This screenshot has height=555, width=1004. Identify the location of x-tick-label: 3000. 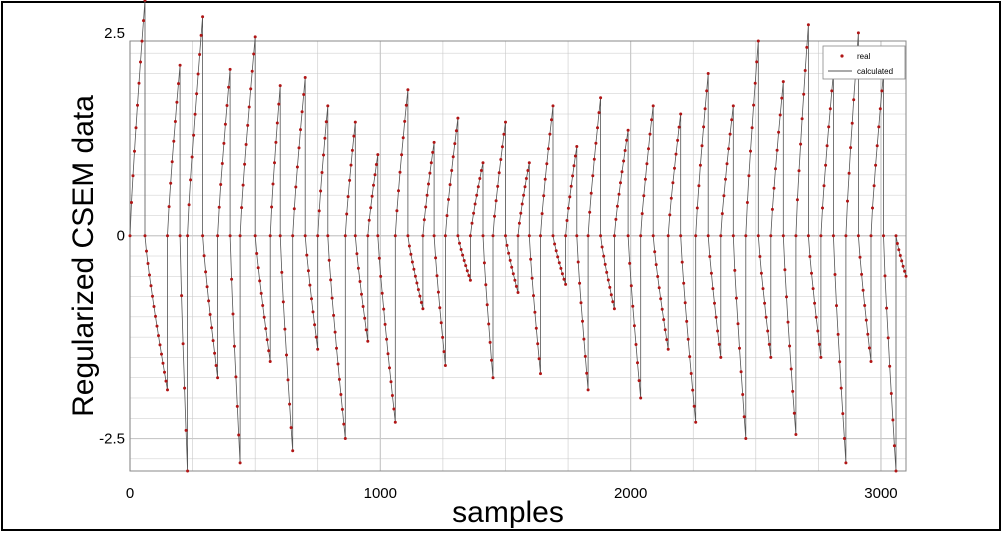
(880, 493).